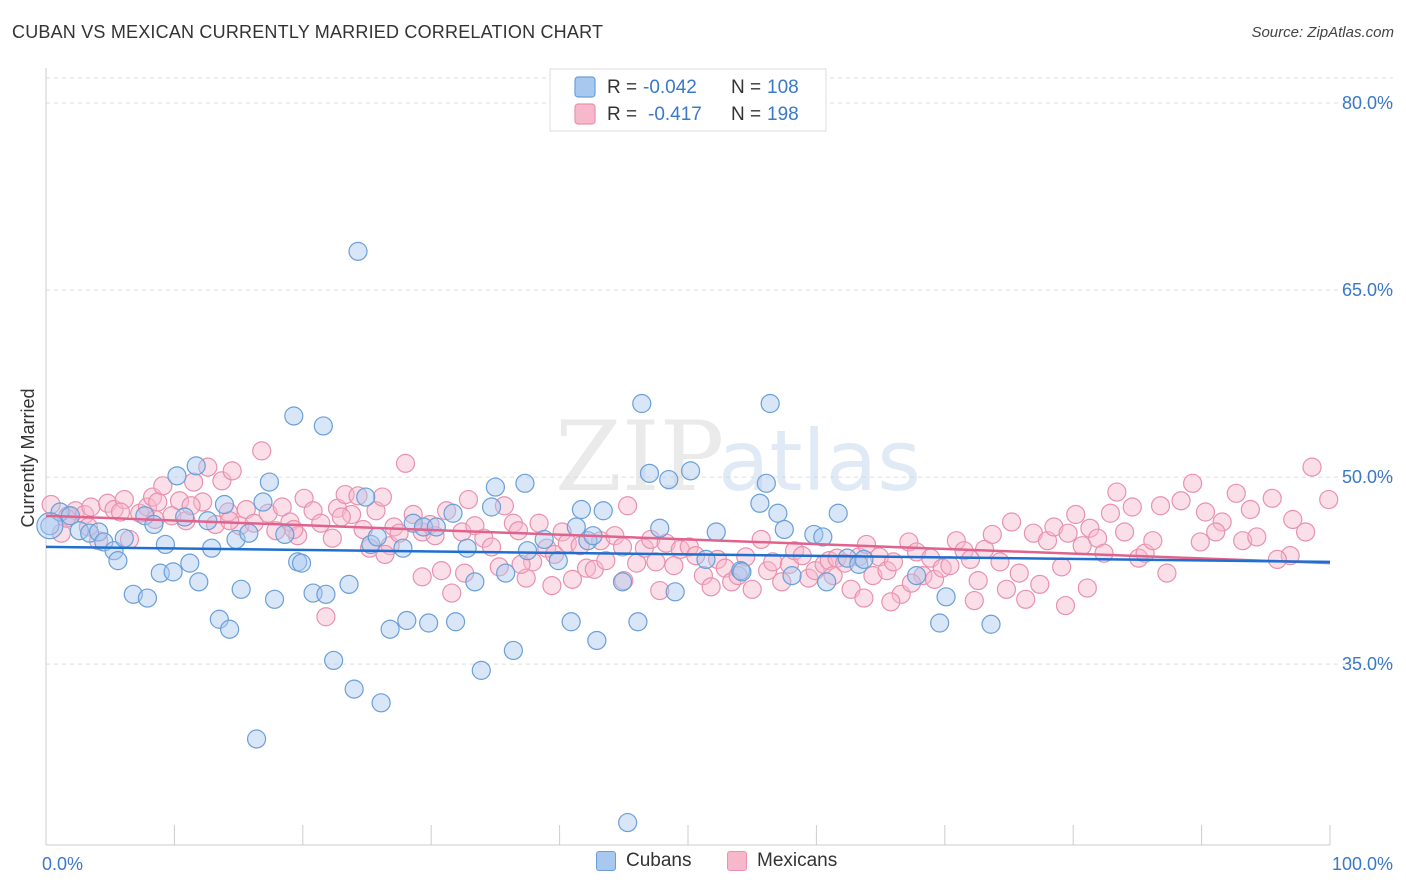 Image resolution: width=1406 pixels, height=892 pixels. What do you see at coordinates (1362, 864) in the screenshot?
I see `x-tick-label: 100.0%` at bounding box center [1362, 864].